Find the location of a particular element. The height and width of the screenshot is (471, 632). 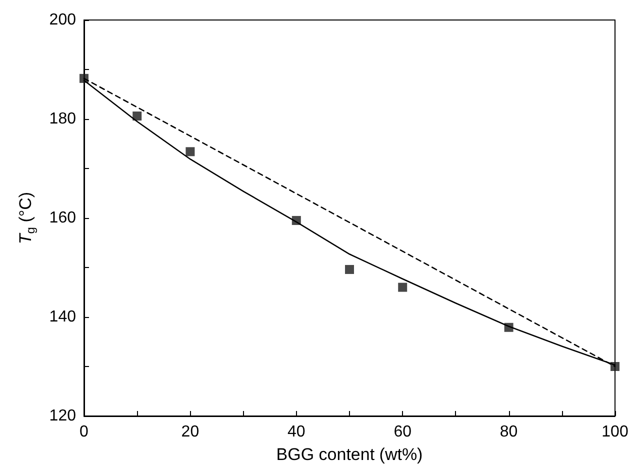

x-axis-title: BGG content (wt%) is located at coordinates (349, 454).